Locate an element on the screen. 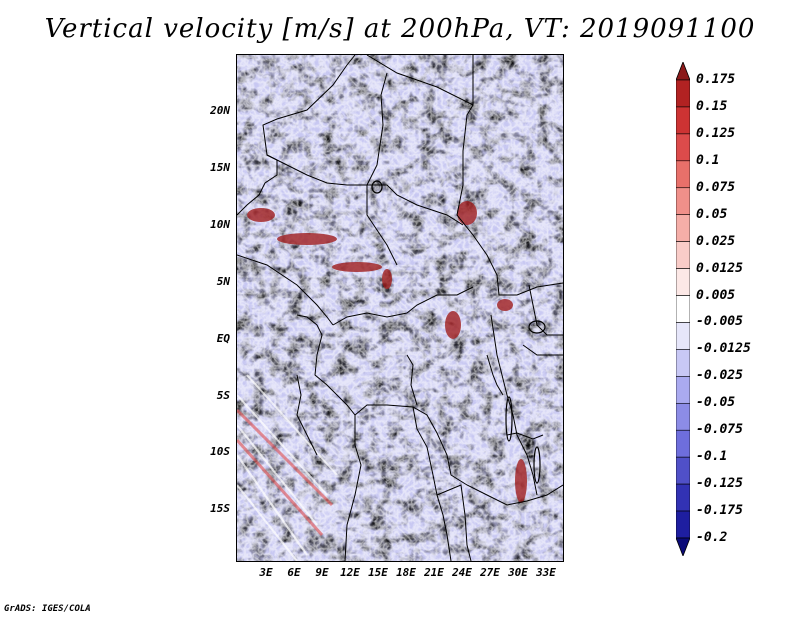 This screenshot has width=800, height=618. lon-label: 9E is located at coordinates (322, 572).